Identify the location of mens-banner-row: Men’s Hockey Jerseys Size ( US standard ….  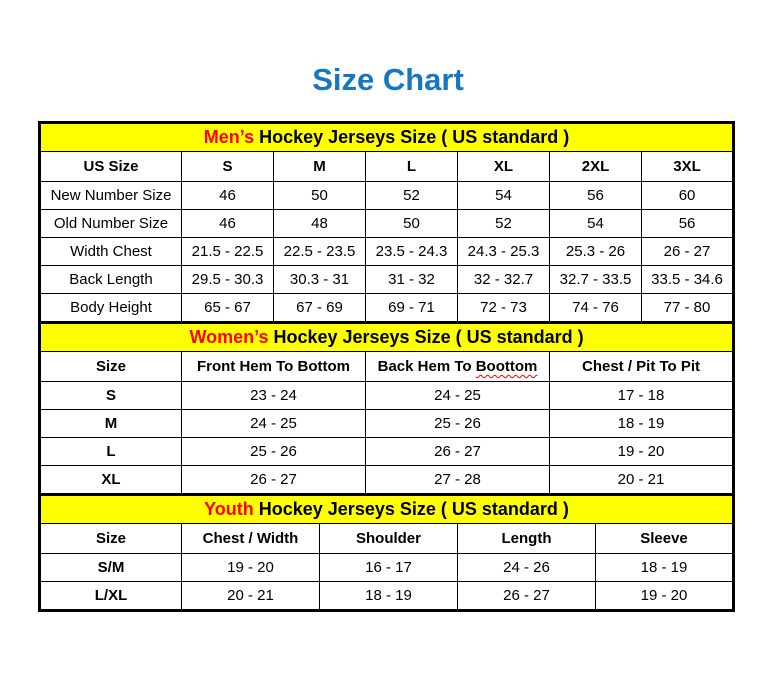
(386, 137).